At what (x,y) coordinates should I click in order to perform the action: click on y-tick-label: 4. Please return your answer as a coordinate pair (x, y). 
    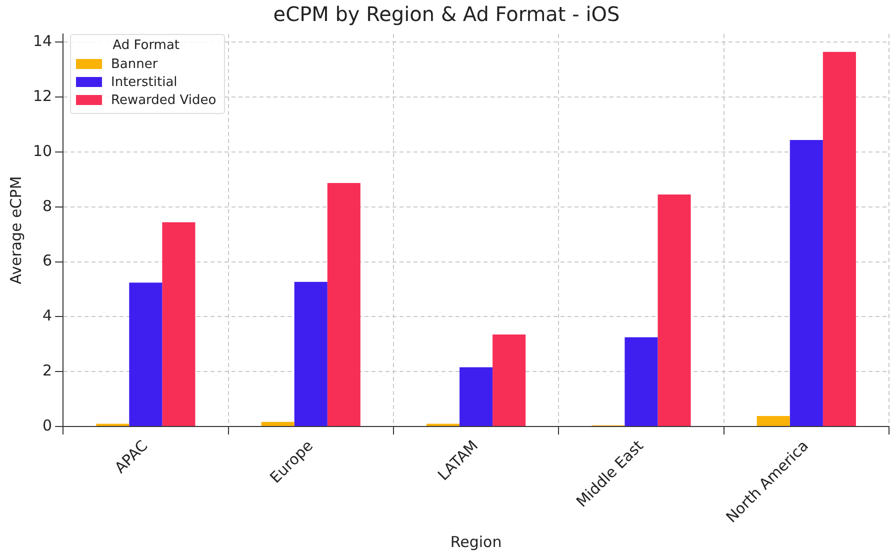
    Looking at the image, I should click on (47, 315).